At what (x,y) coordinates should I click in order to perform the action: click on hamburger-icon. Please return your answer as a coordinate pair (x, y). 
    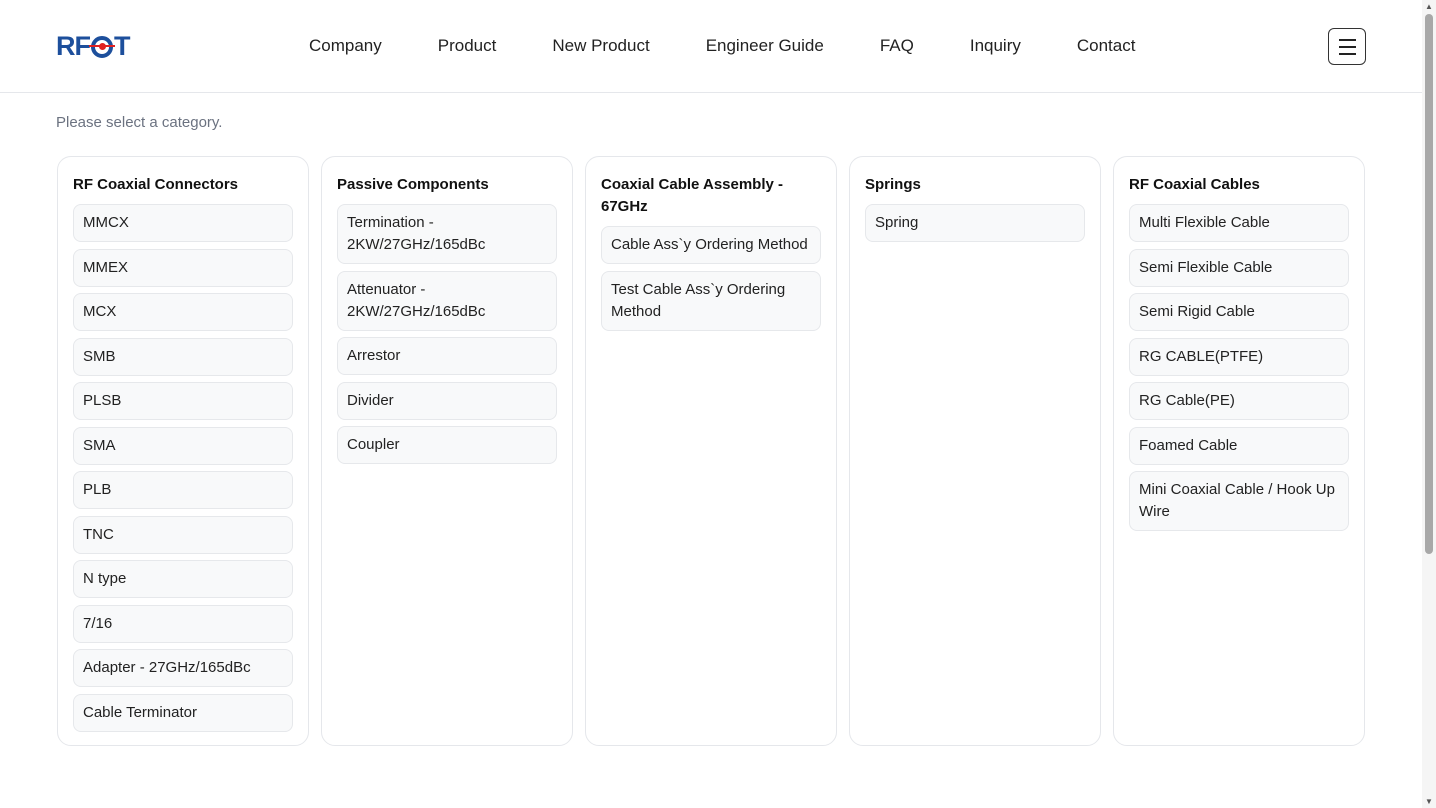
    Looking at the image, I should click on (1347, 39).